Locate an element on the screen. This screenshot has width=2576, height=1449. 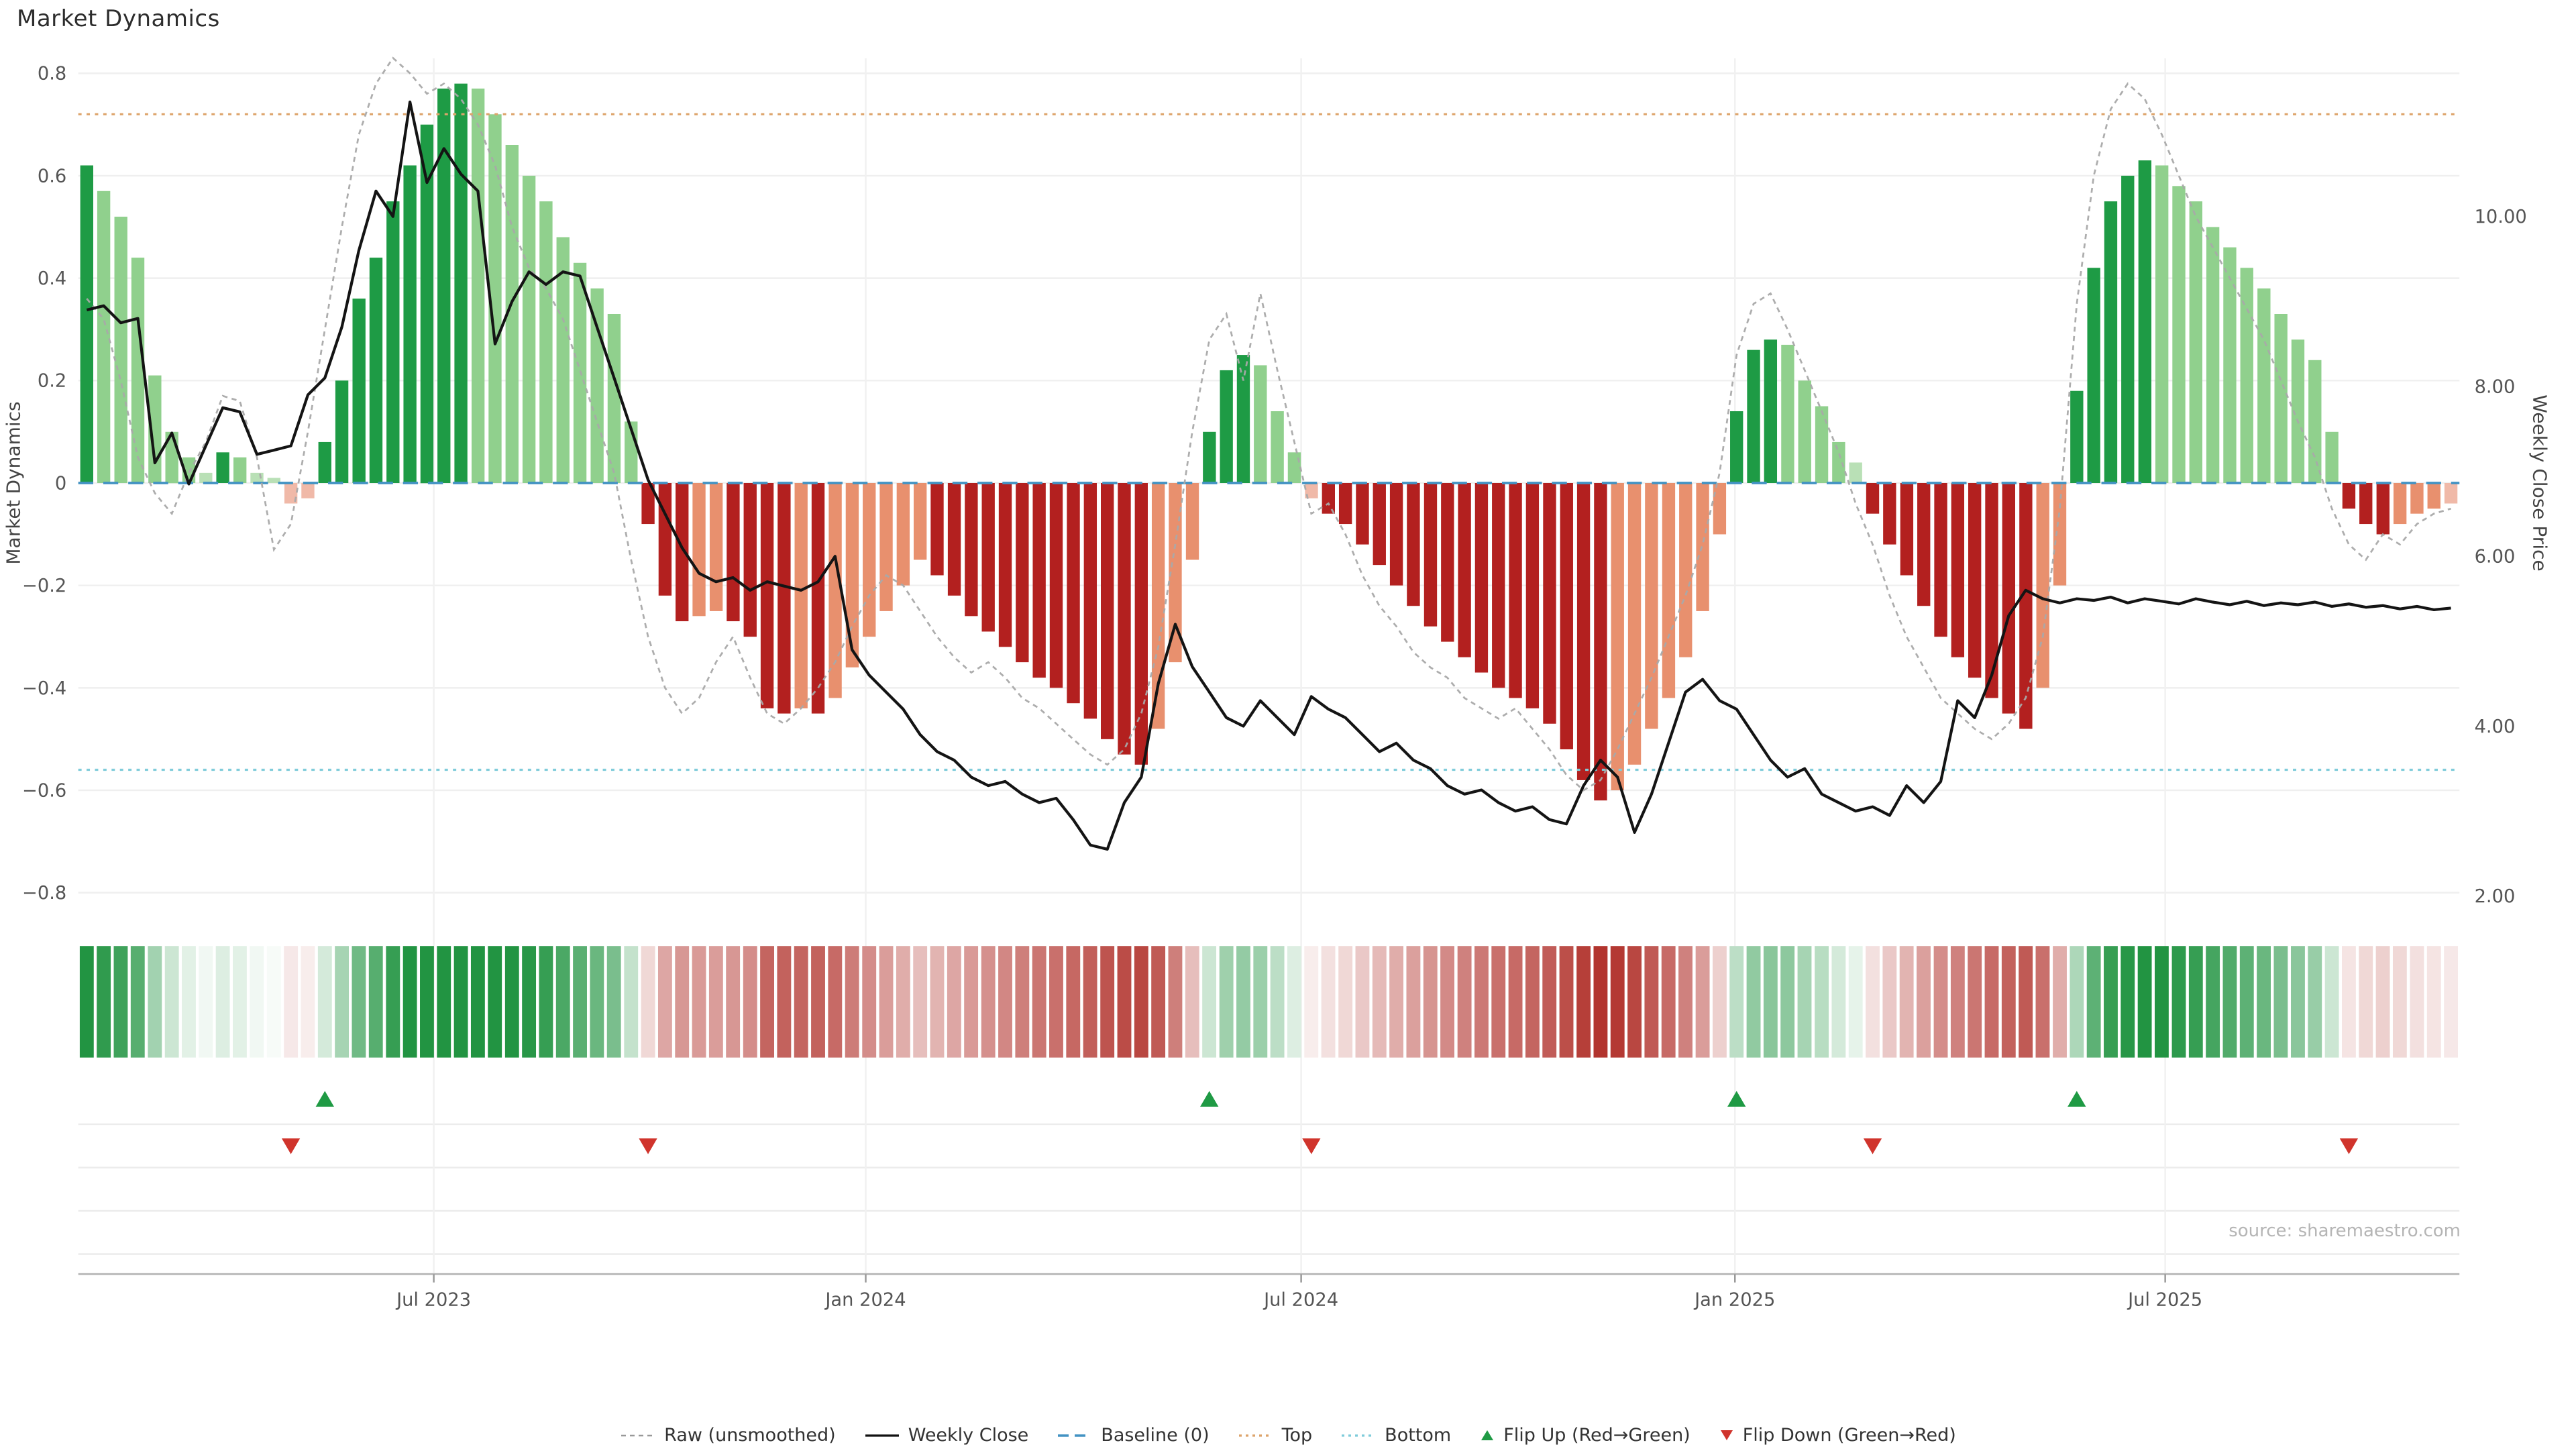
dotted-cyan-line-icon is located at coordinates (1359, 1435).